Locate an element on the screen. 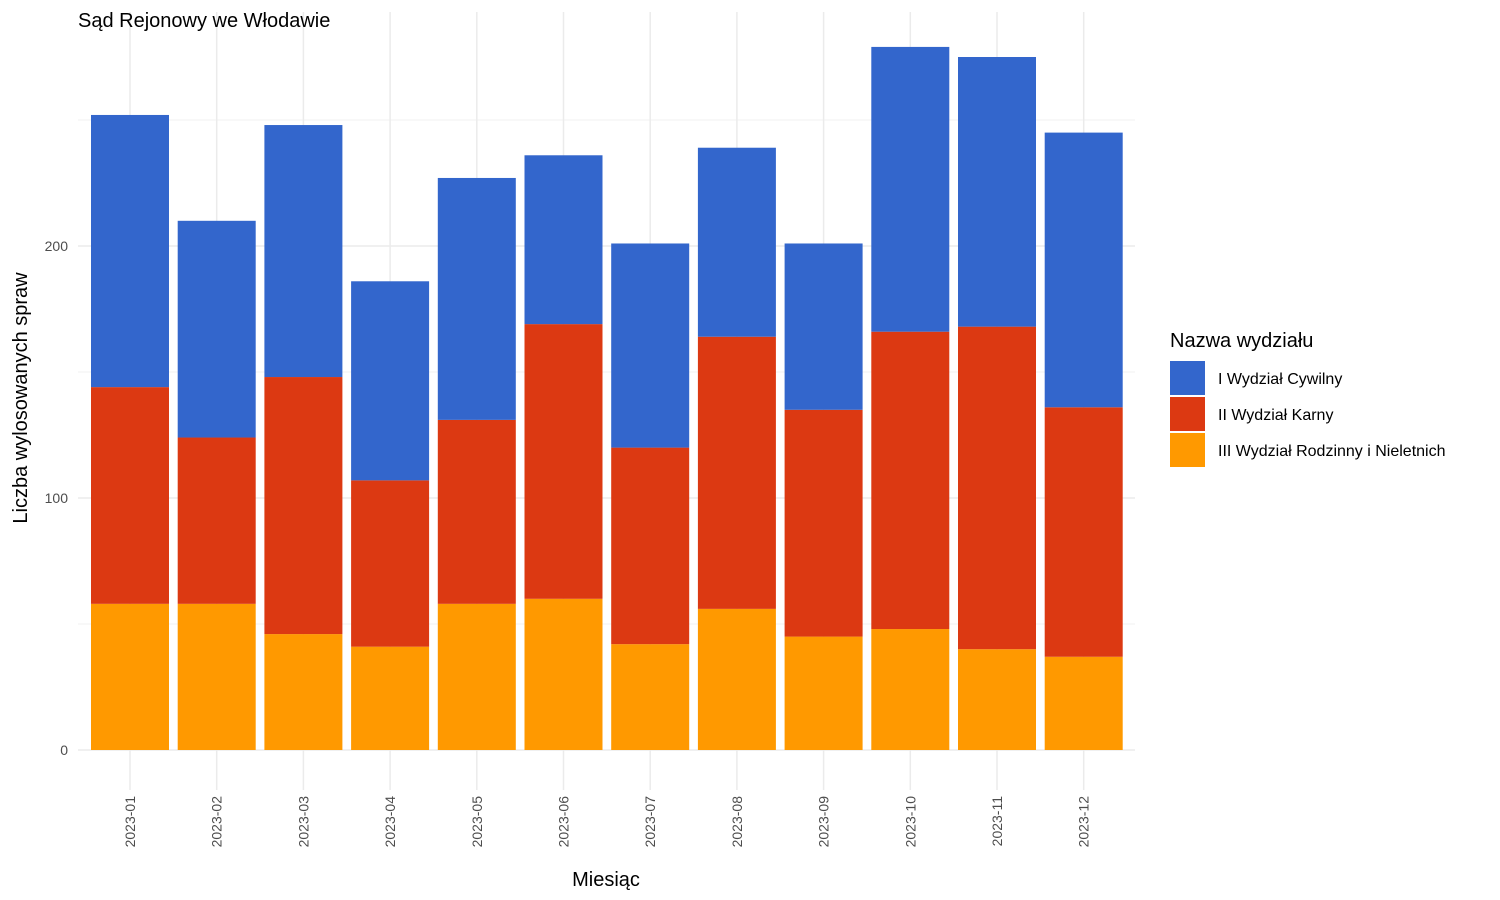 The image size is (1500, 900). legend-label: III Wydział Rodzinny i Nieletnich is located at coordinates (1332, 451).